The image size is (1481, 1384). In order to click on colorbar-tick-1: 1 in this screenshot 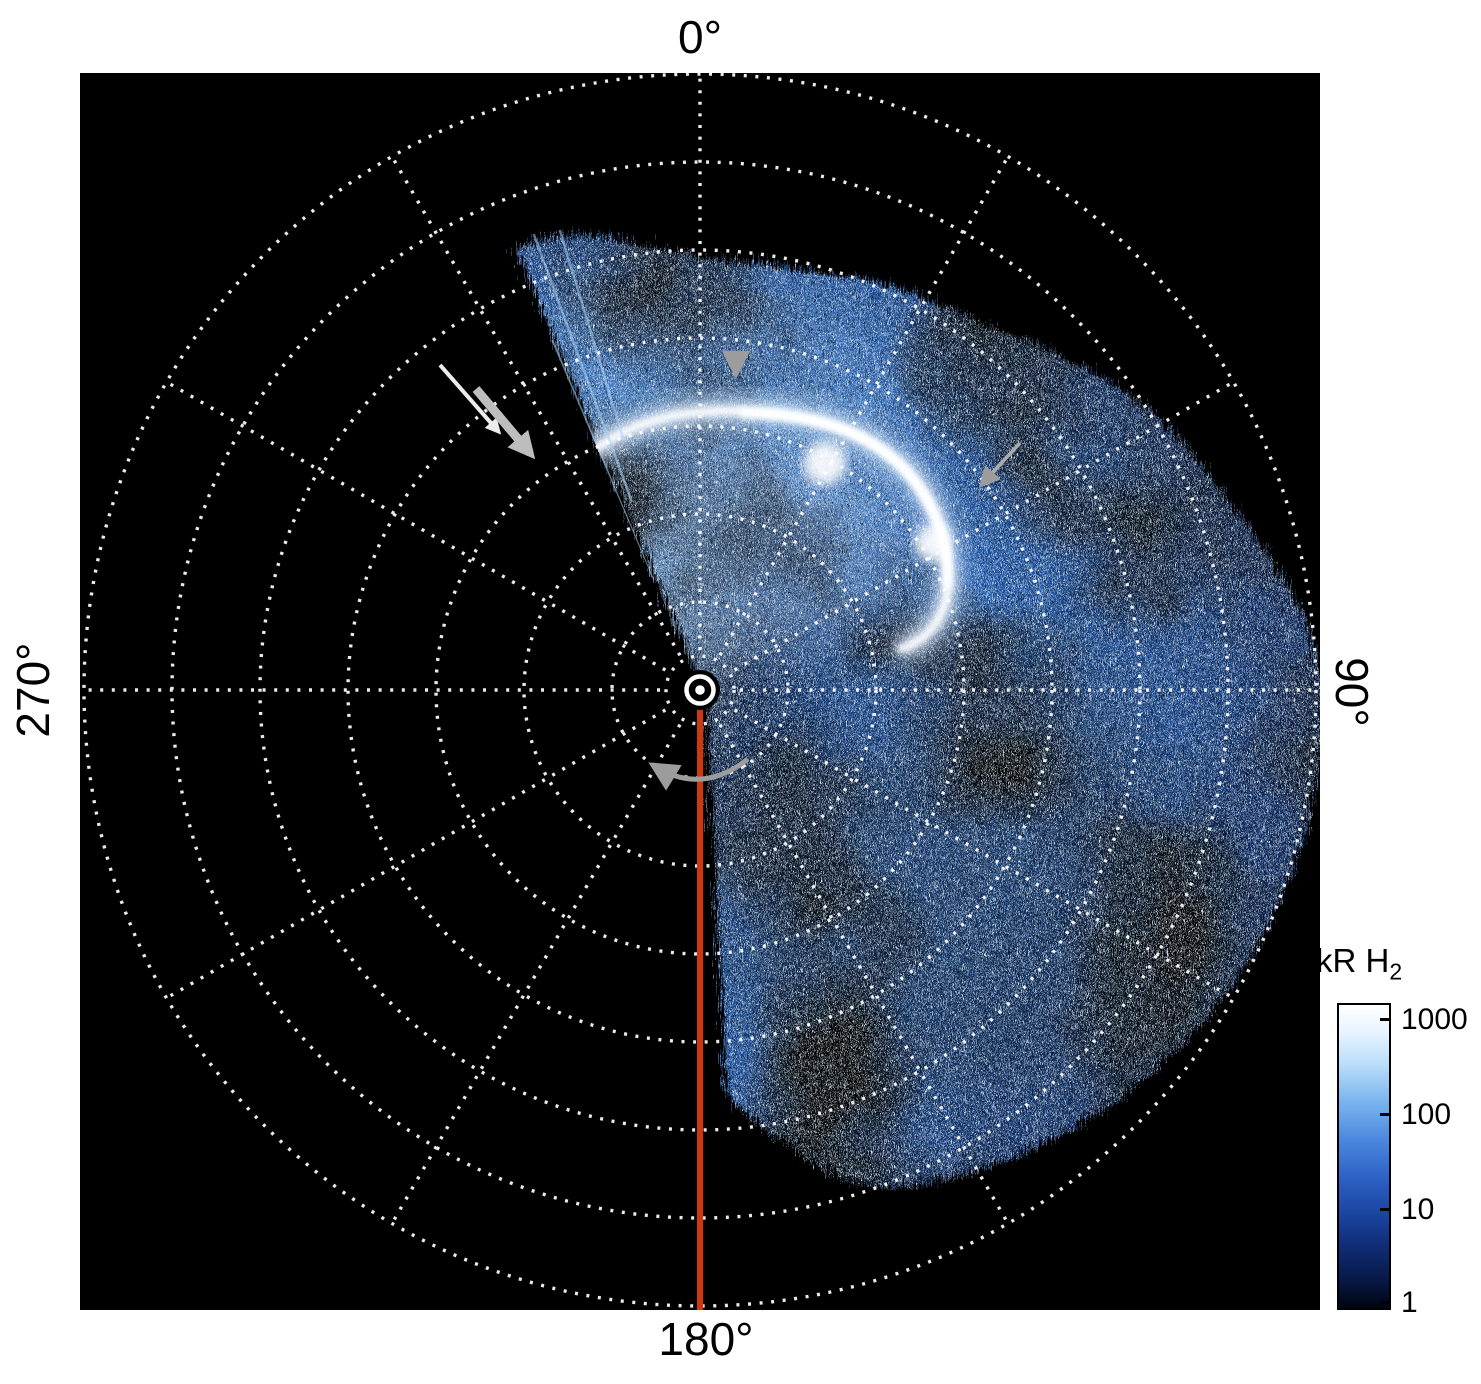, I will do `click(1409, 1302)`.